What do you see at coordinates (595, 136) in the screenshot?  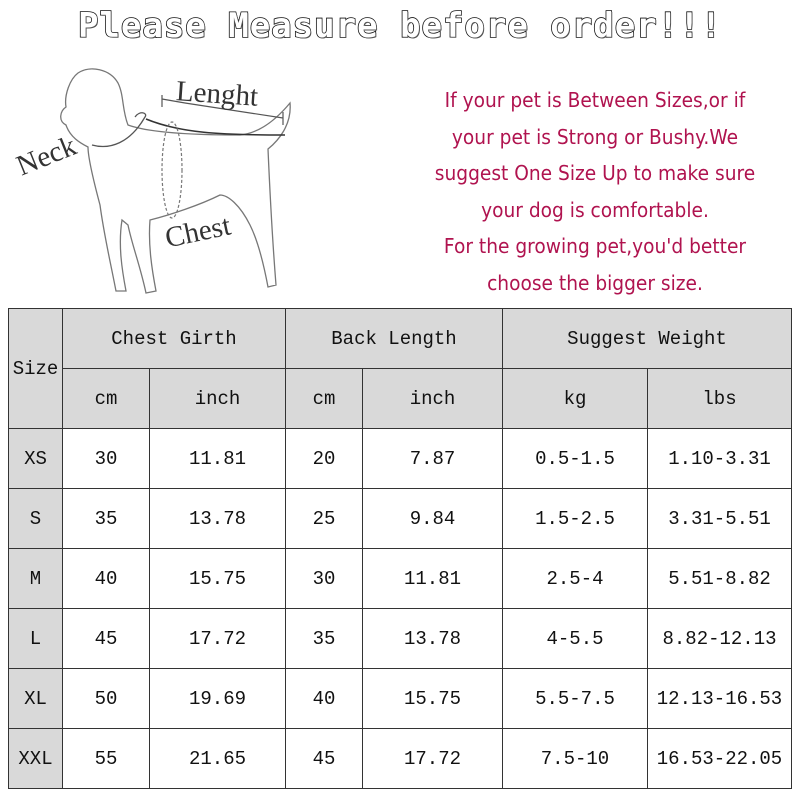 I see `note-line: your pet is Strong or Bushy.We` at bounding box center [595, 136].